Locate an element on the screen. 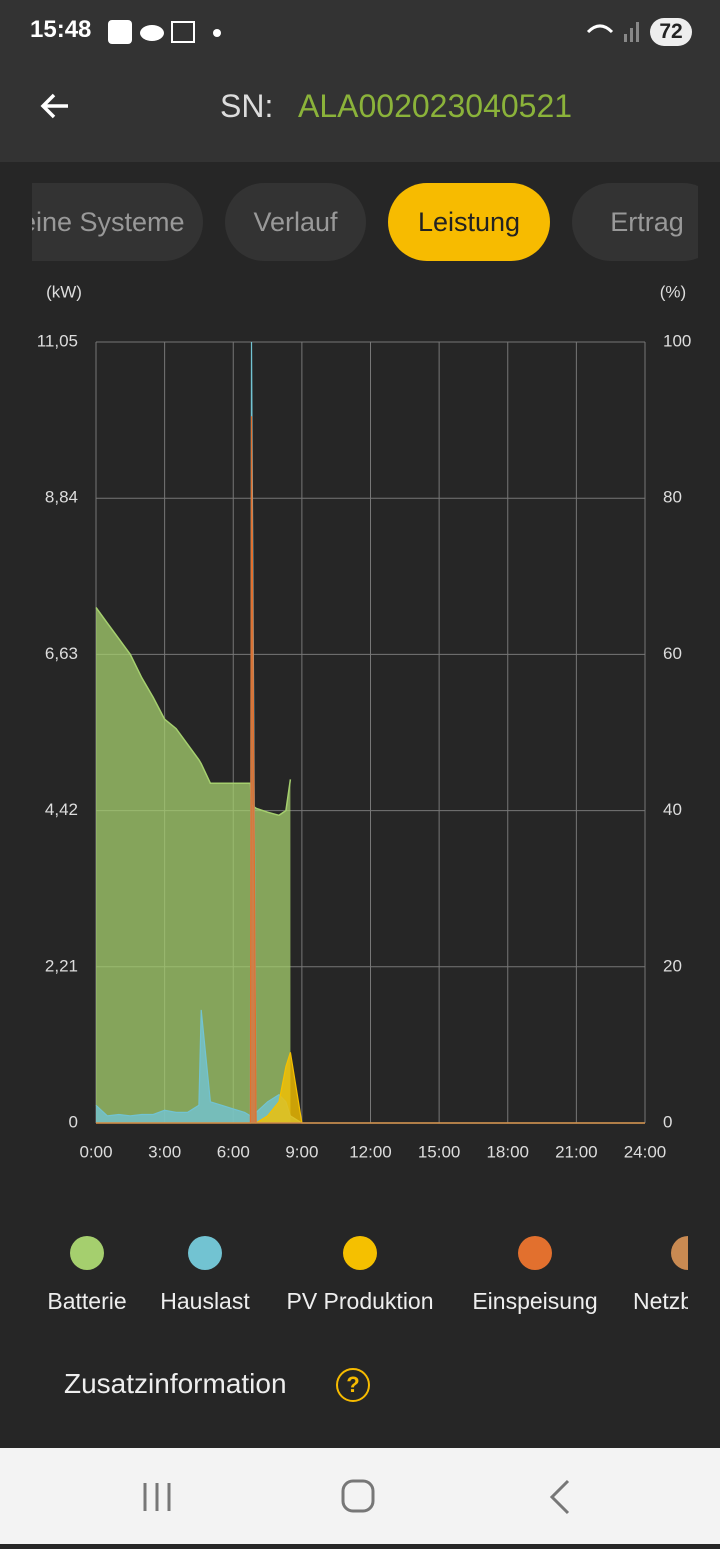  area-fill is located at coordinates (193, 865).